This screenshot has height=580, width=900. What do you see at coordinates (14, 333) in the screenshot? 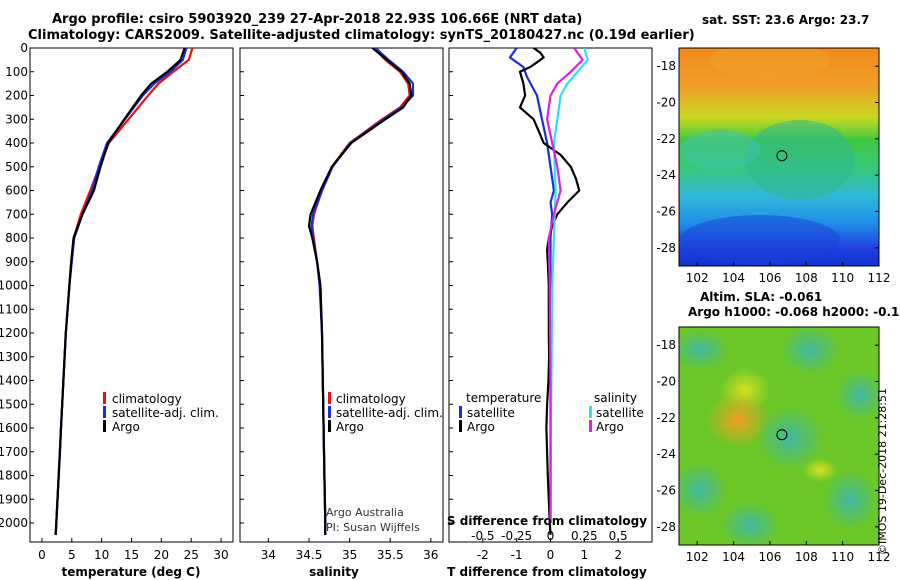
I see `depth-tick-label: 1200` at bounding box center [14, 333].